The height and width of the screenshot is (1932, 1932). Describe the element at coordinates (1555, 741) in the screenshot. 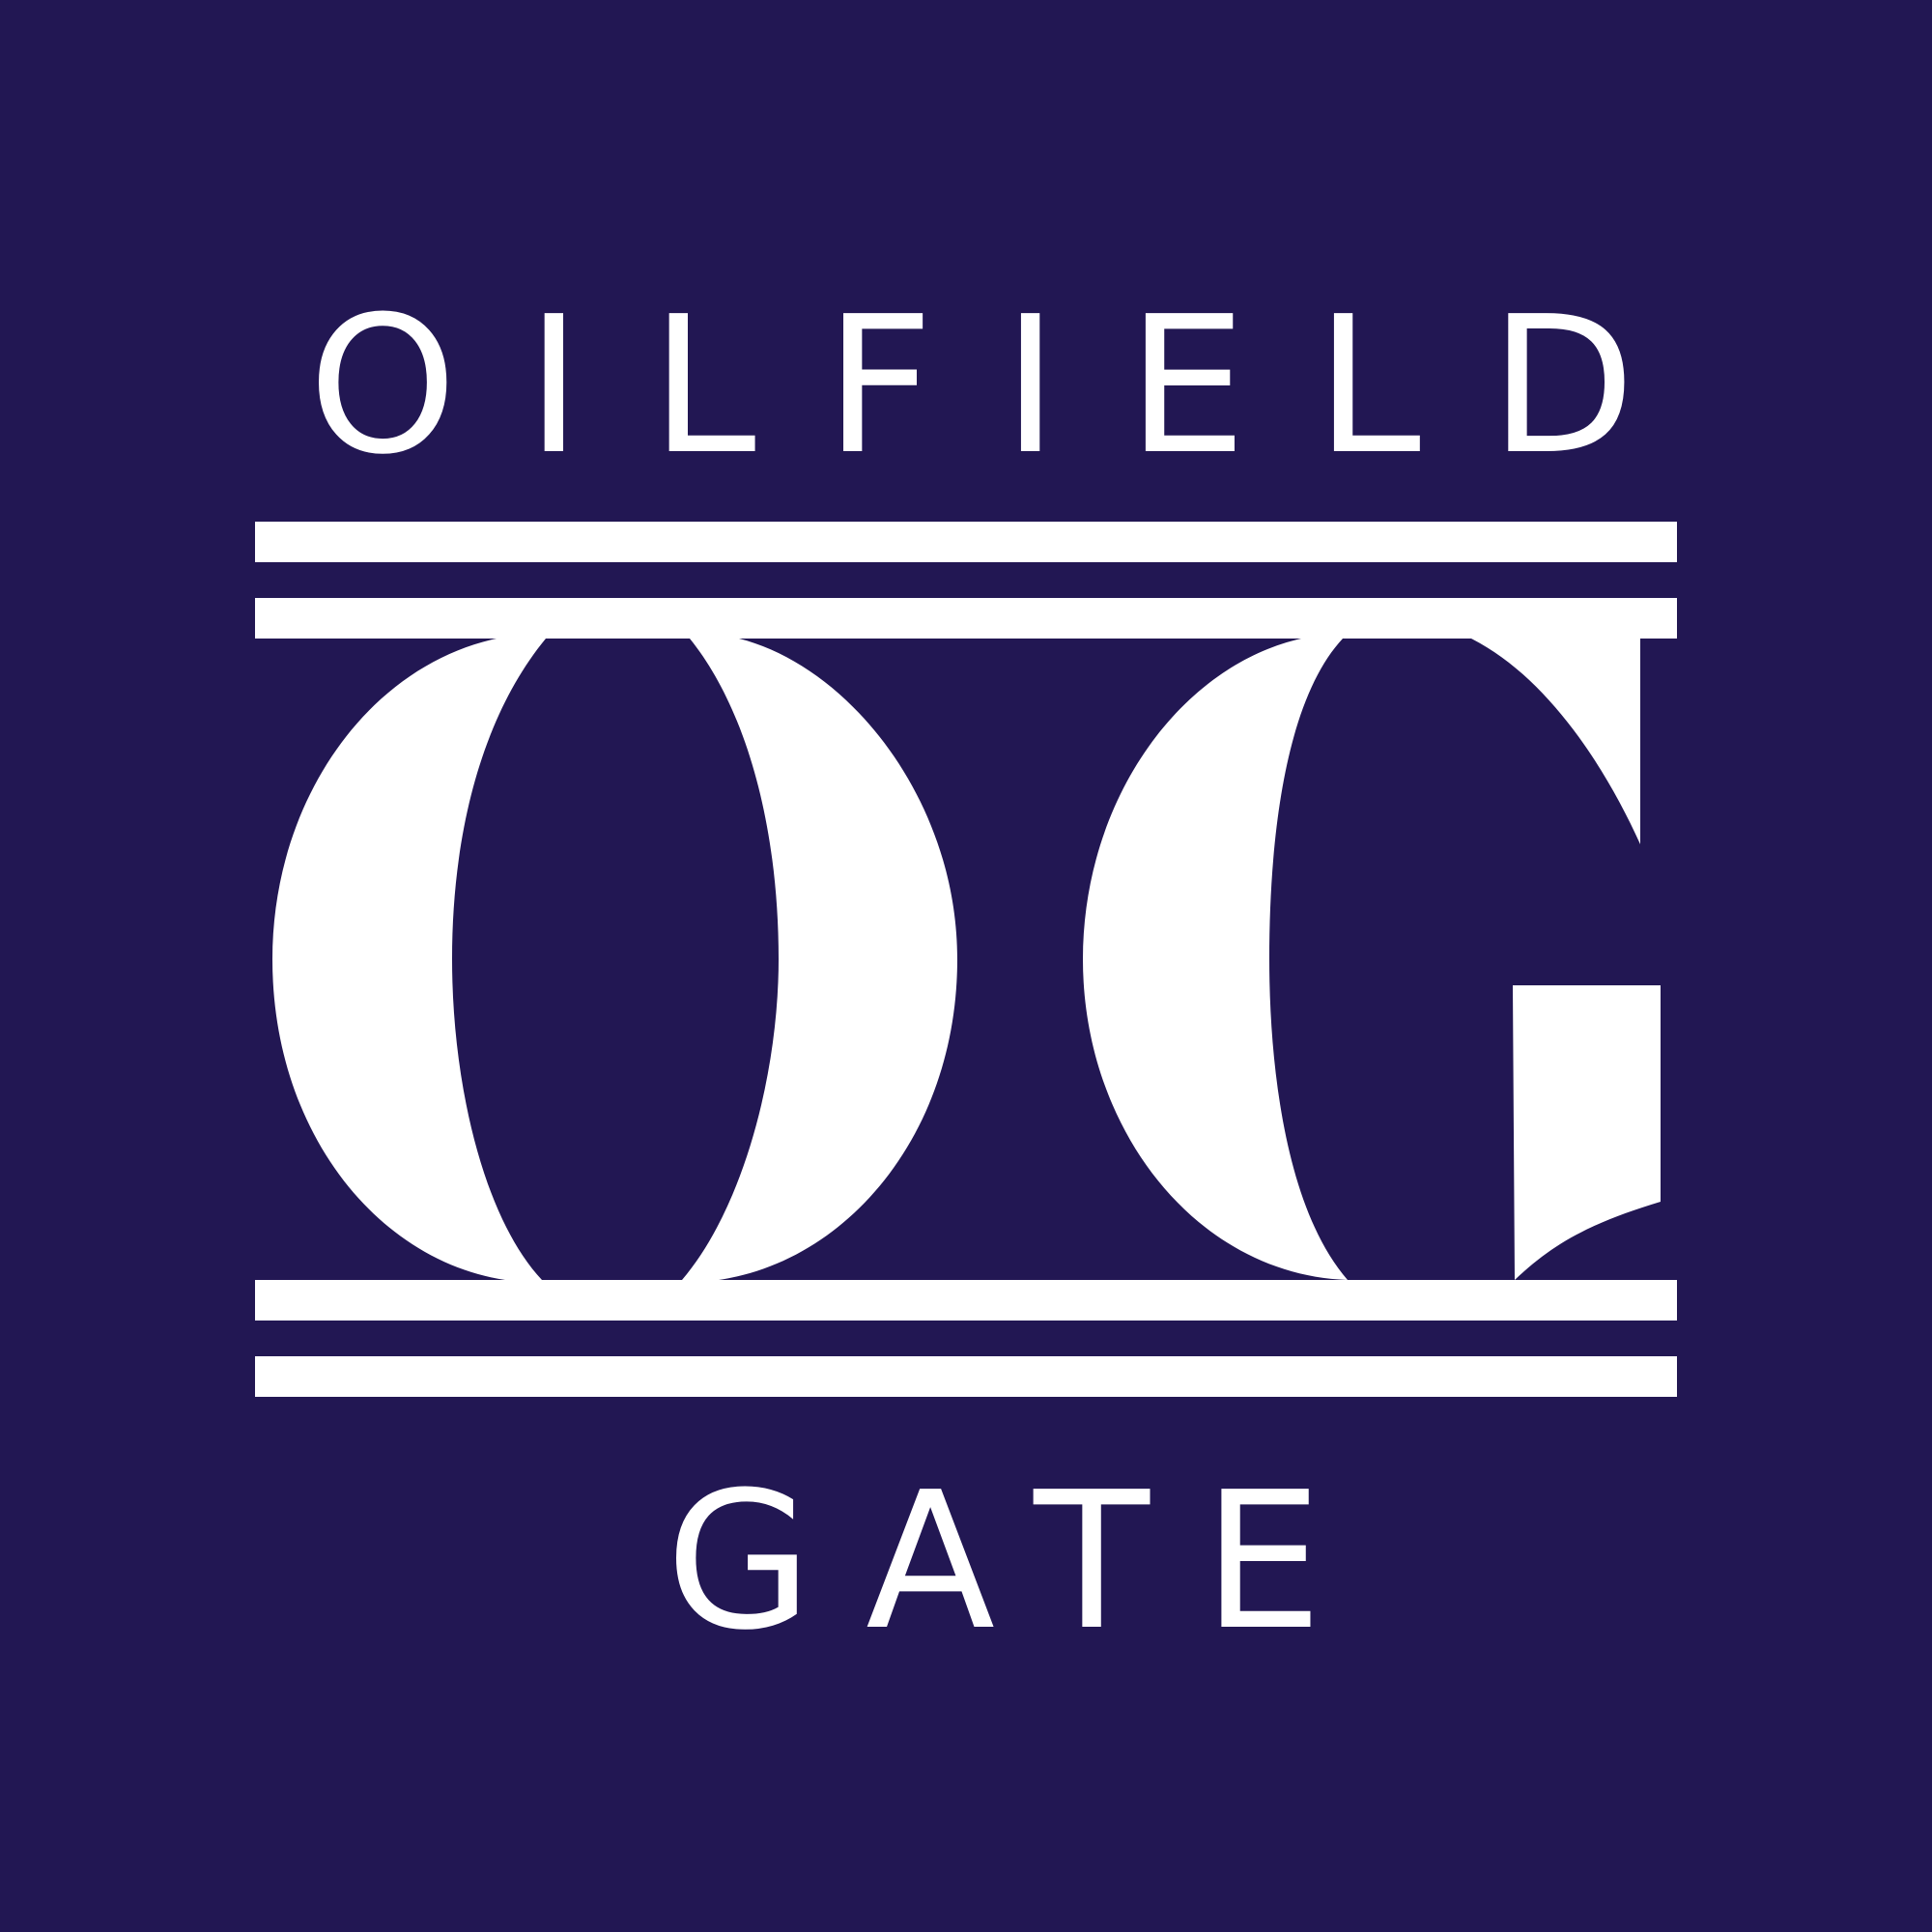

I see `monogram-g-top` at that location.